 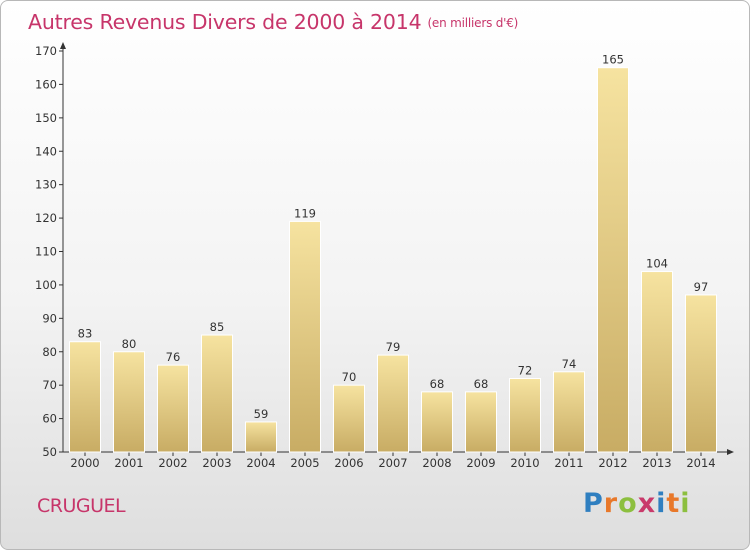 What do you see at coordinates (436, 463) in the screenshot?
I see `x-tick-label: 2008` at bounding box center [436, 463].